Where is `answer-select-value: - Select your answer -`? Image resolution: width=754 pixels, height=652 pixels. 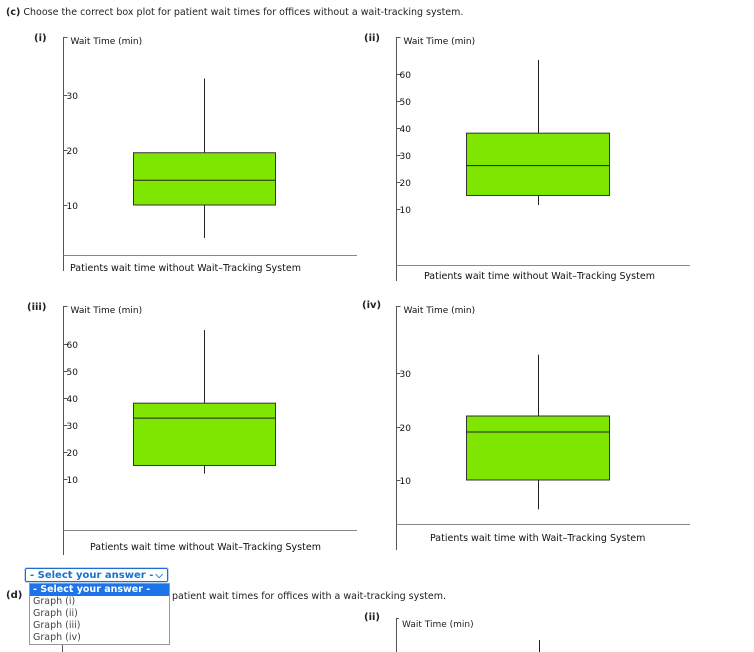
answer-select-value: - Select your answer - is located at coordinates (92, 575).